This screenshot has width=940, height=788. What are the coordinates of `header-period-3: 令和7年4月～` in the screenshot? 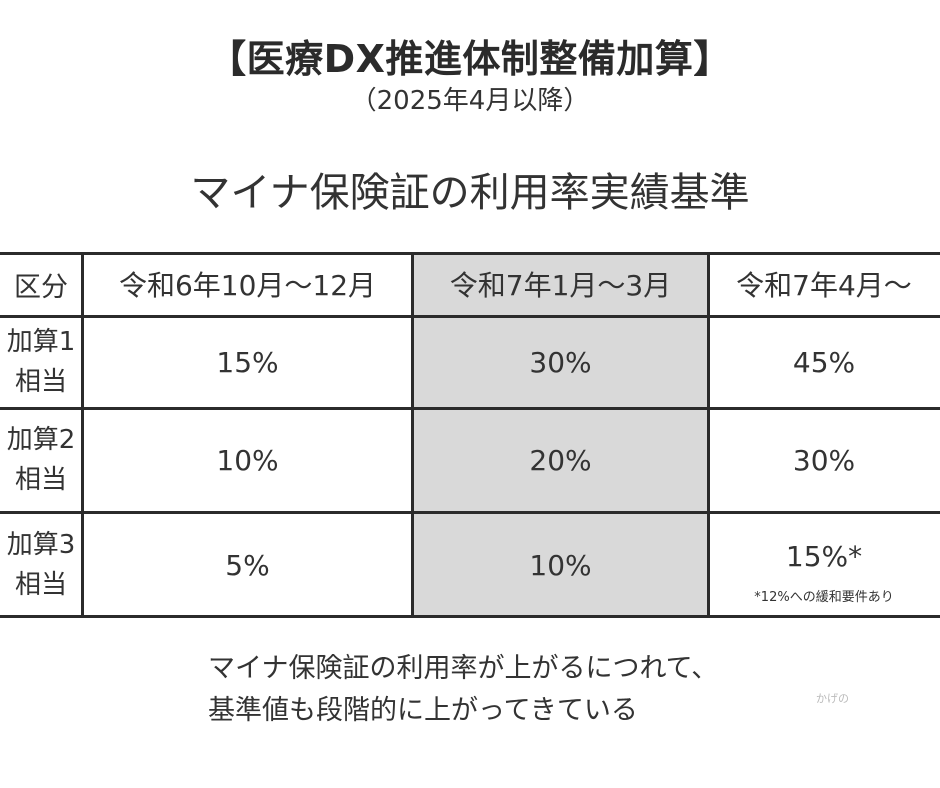 It's located at (824, 285).